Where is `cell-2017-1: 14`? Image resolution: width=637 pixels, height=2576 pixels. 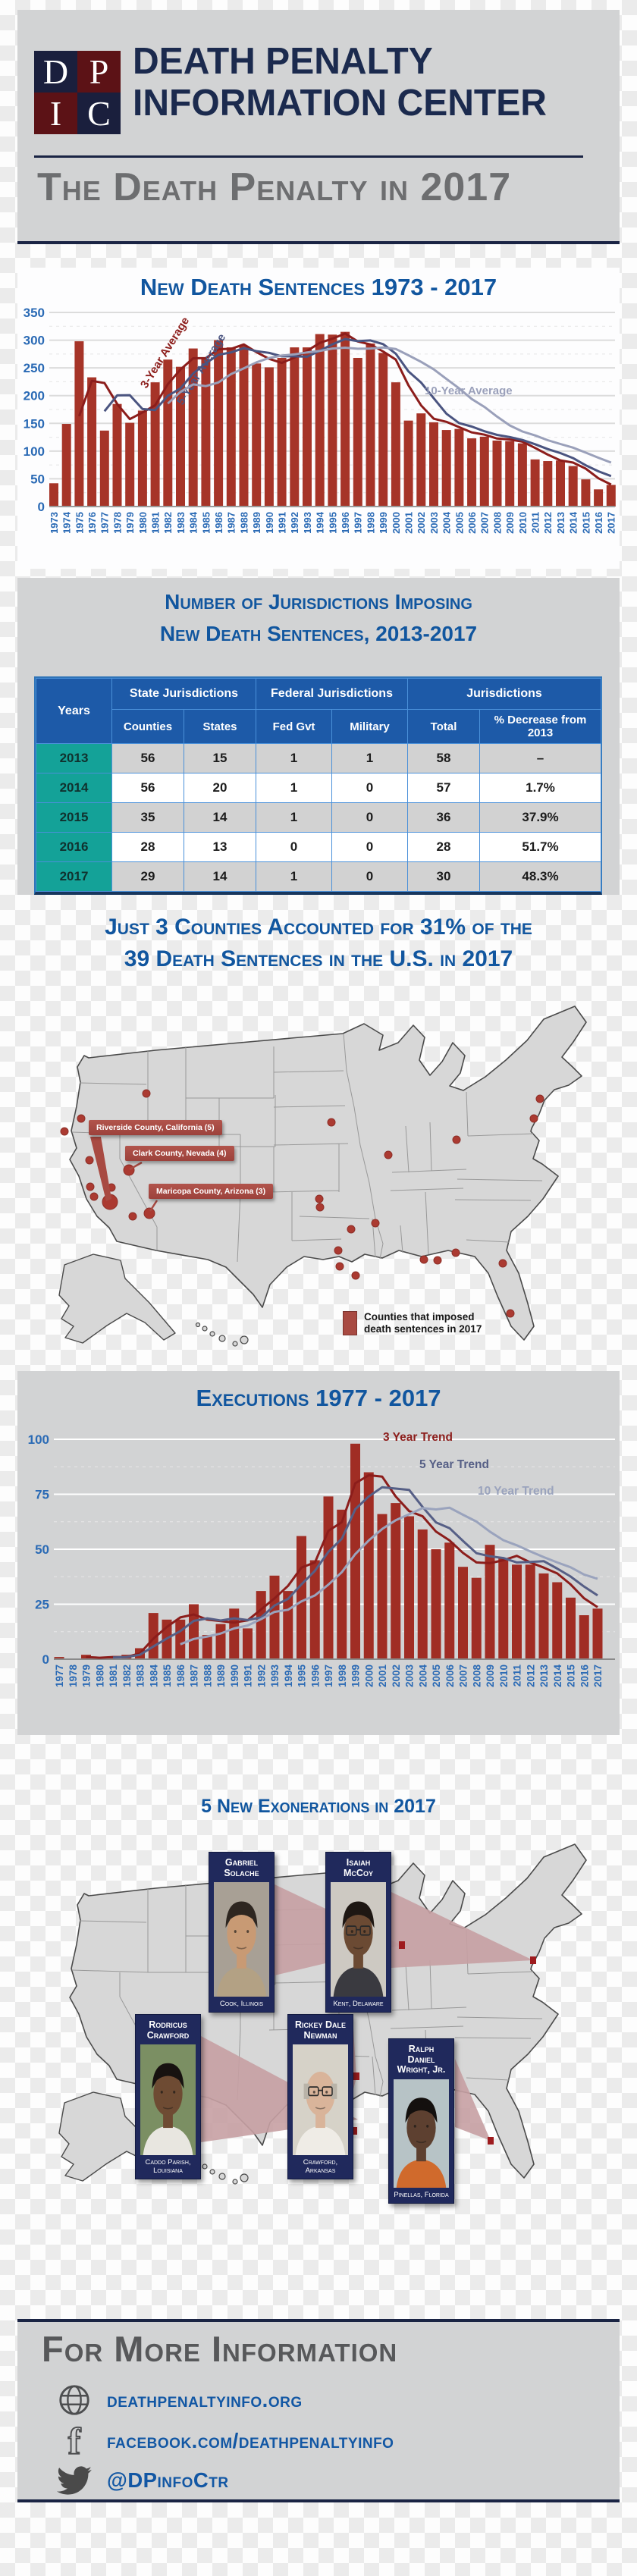
cell-2017-1: 14 is located at coordinates (220, 876).